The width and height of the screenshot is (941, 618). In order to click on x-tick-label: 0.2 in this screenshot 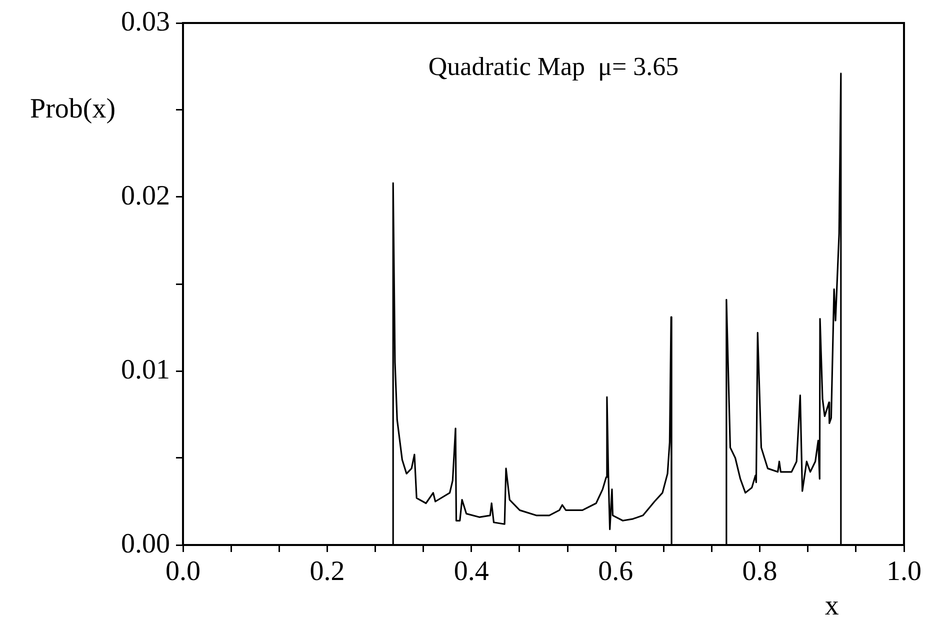, I will do `click(327, 572)`.